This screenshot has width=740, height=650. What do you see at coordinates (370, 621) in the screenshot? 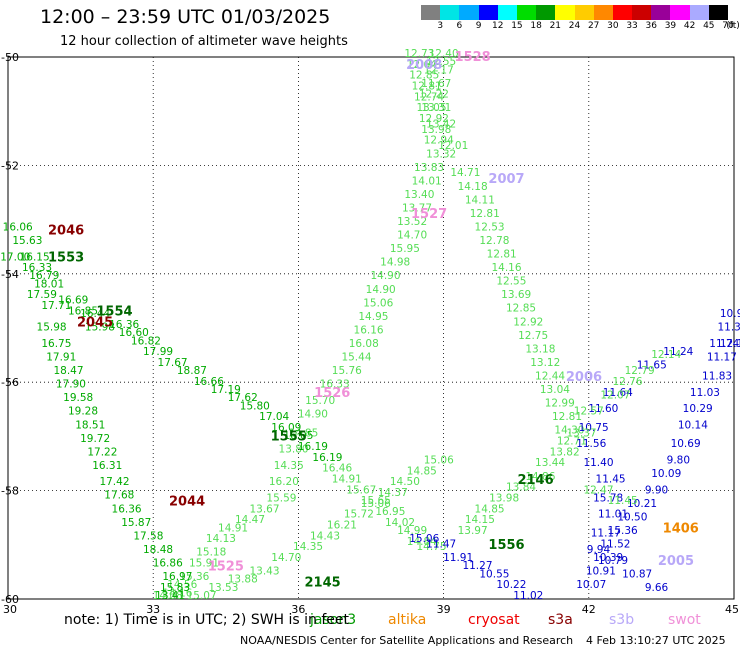
I see `satellite-legend: jason3 altika cryosat s3a s3b swot` at bounding box center [370, 621].